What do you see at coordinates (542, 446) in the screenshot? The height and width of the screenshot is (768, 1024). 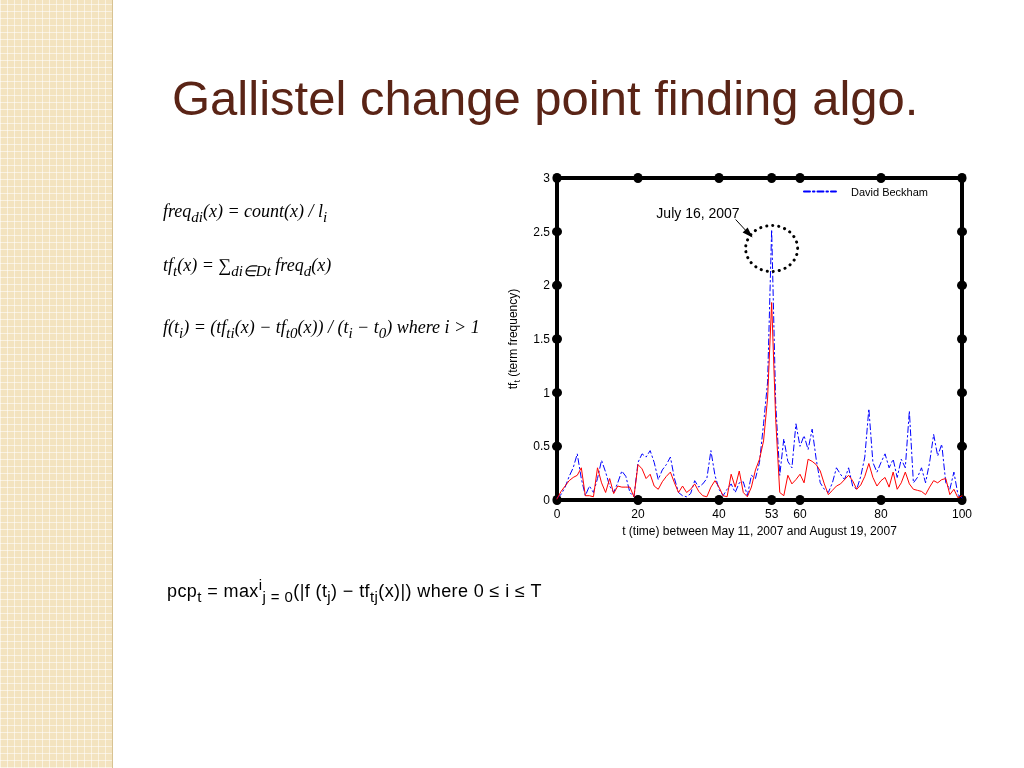 I see `y-tick-label: 0.5` at bounding box center [542, 446].